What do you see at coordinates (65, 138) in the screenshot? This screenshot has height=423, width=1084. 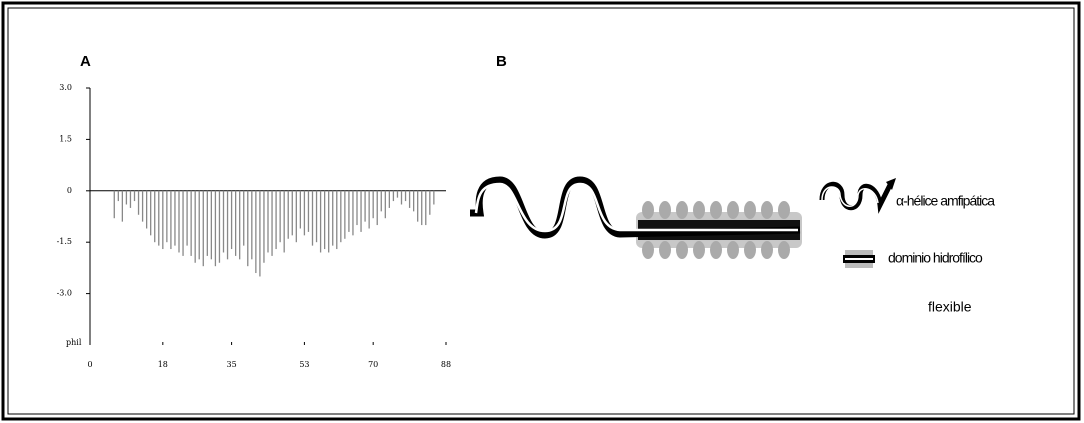 I see `y-tick-label: 1.5` at bounding box center [65, 138].